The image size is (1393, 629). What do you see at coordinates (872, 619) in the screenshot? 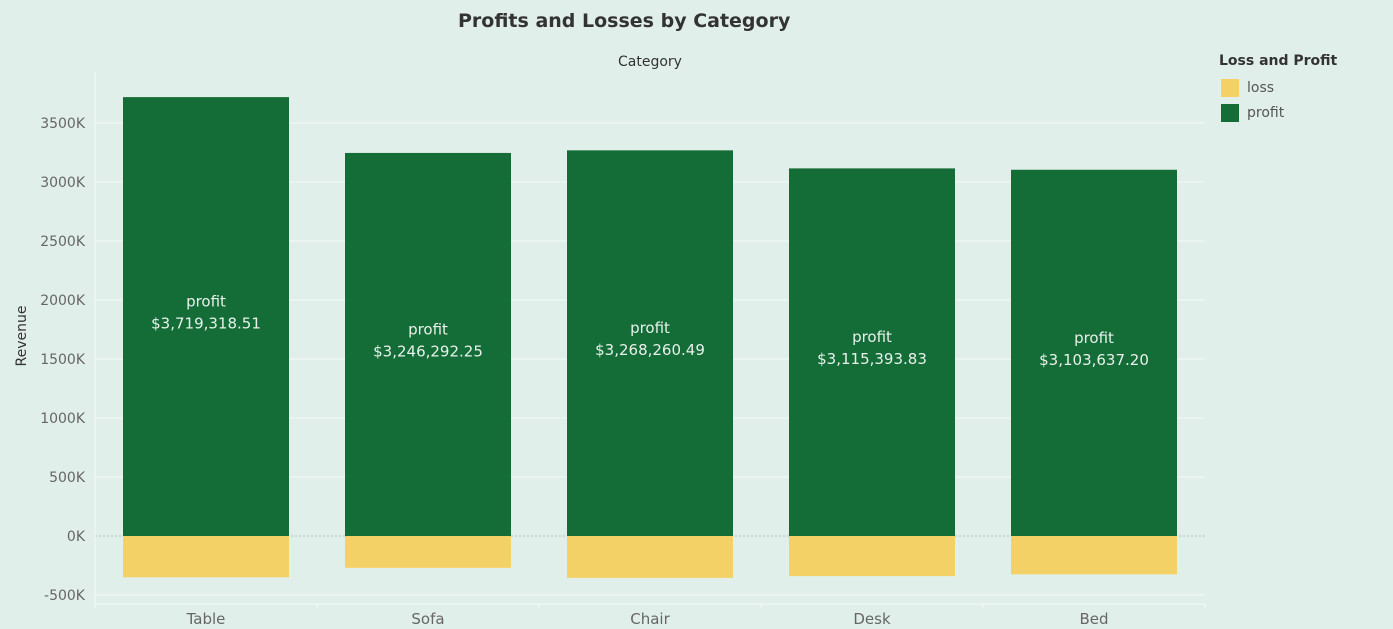
I see `x-tick-label: Desk` at bounding box center [872, 619].